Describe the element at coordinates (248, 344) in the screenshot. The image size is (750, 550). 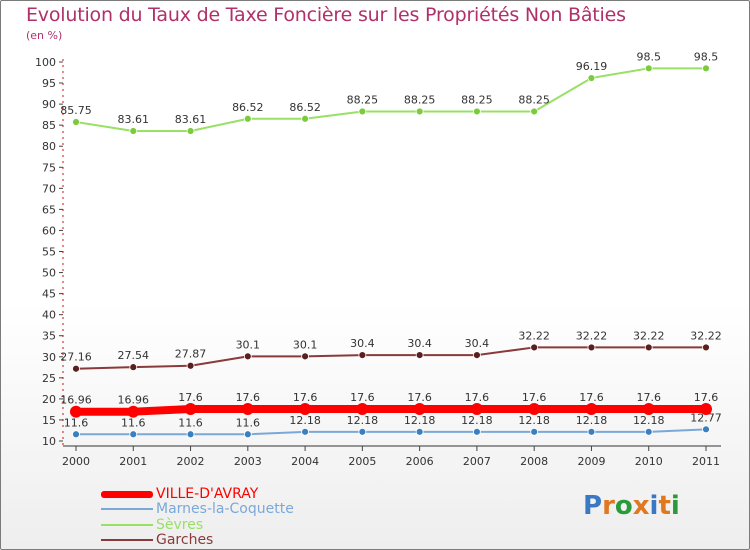
I see `data-label-garches: 30.1` at that location.